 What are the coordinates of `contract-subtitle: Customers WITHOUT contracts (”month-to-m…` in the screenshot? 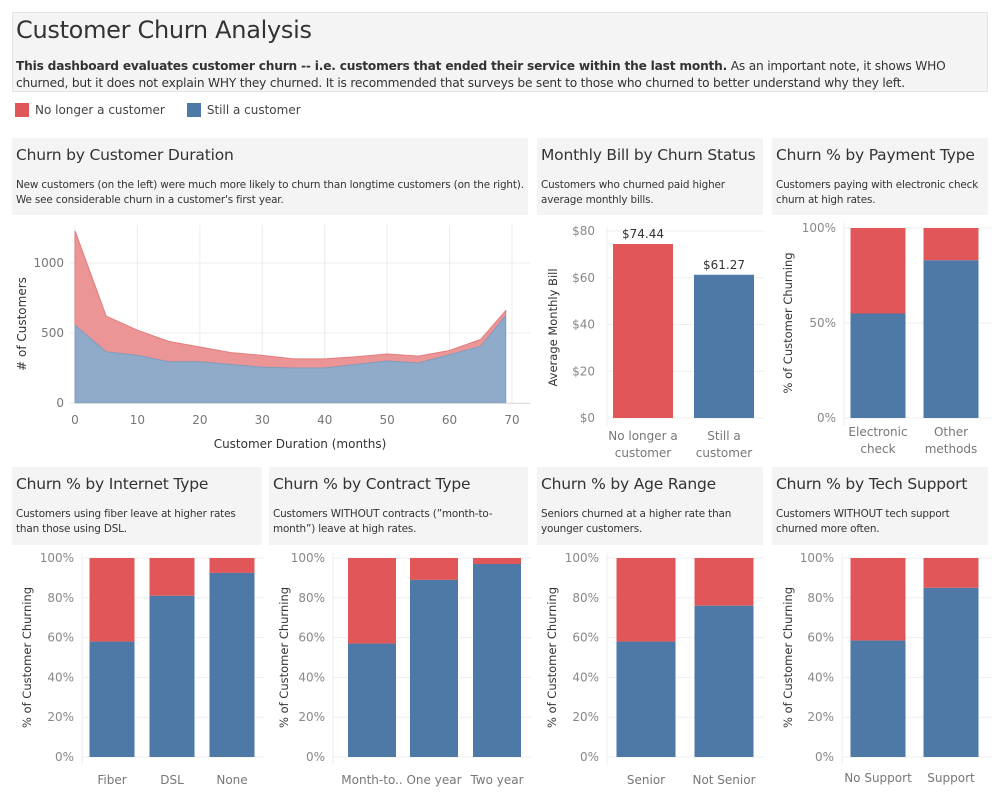 It's located at (383, 521).